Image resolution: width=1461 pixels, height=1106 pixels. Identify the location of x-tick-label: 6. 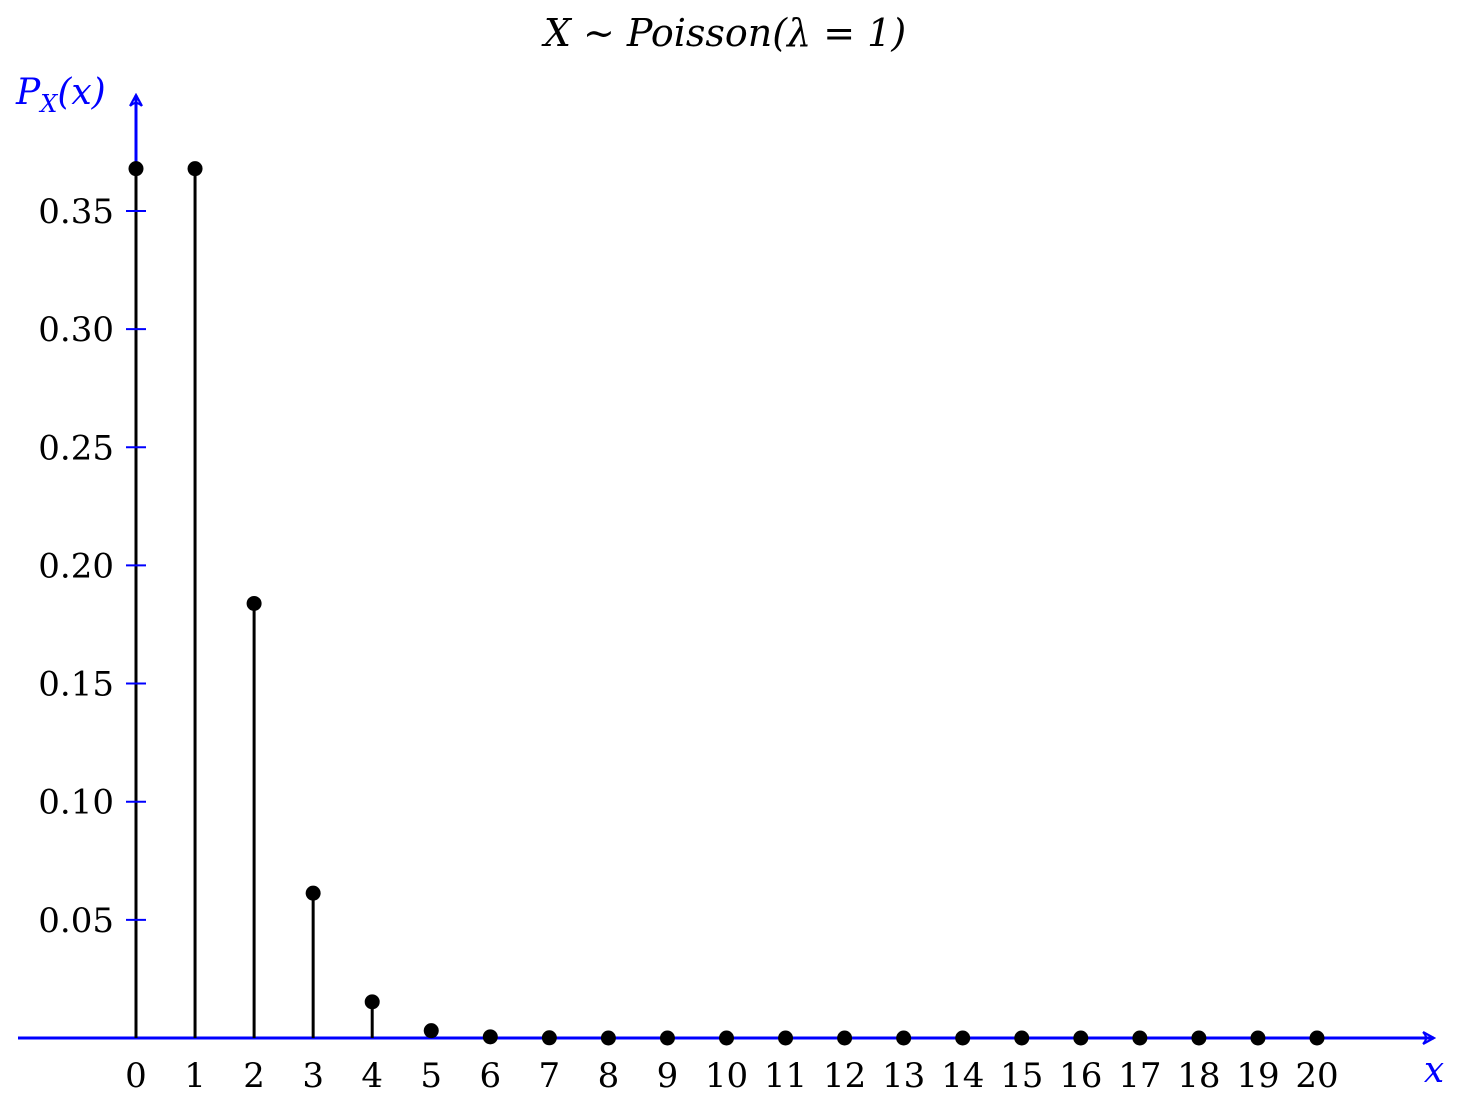
(490, 1076).